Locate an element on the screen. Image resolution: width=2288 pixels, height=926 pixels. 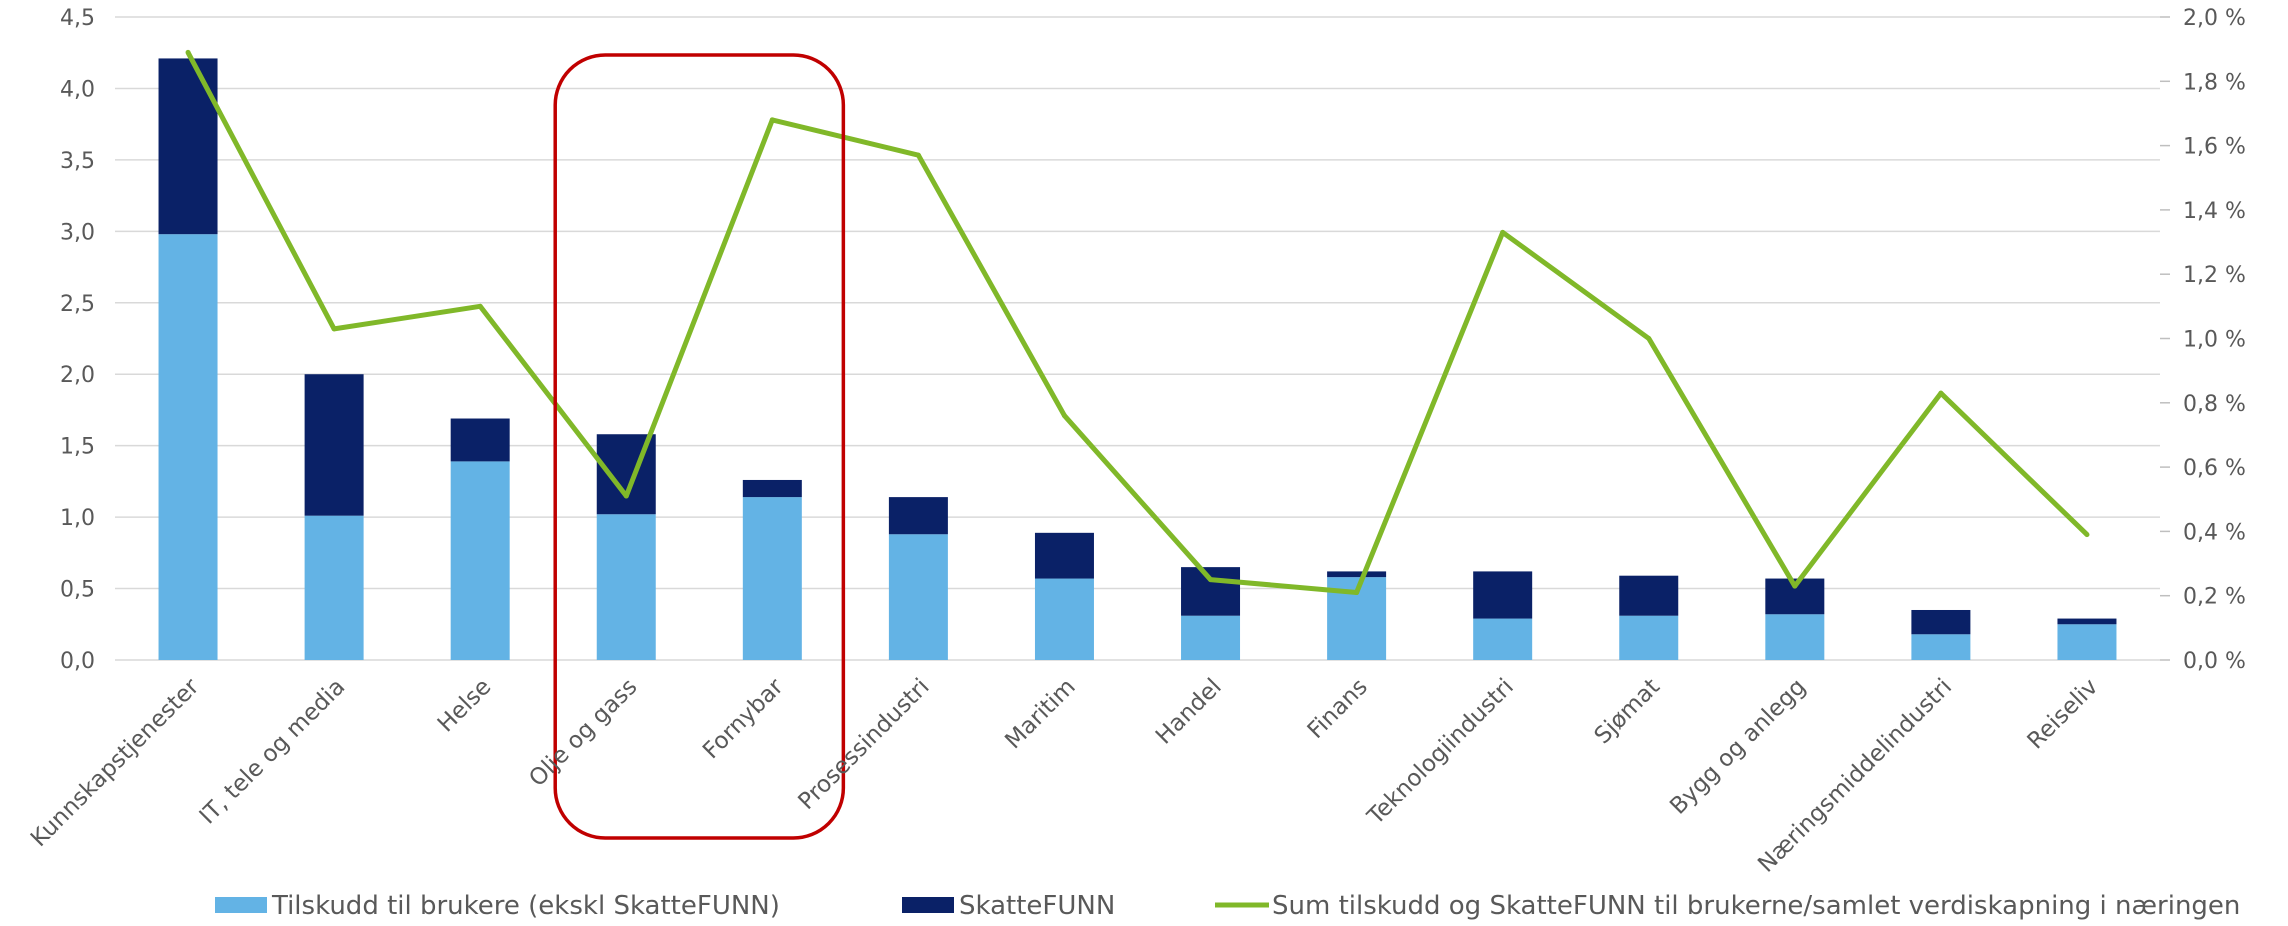
y-left-tick-label: 2,5 is located at coordinates (77, 304).